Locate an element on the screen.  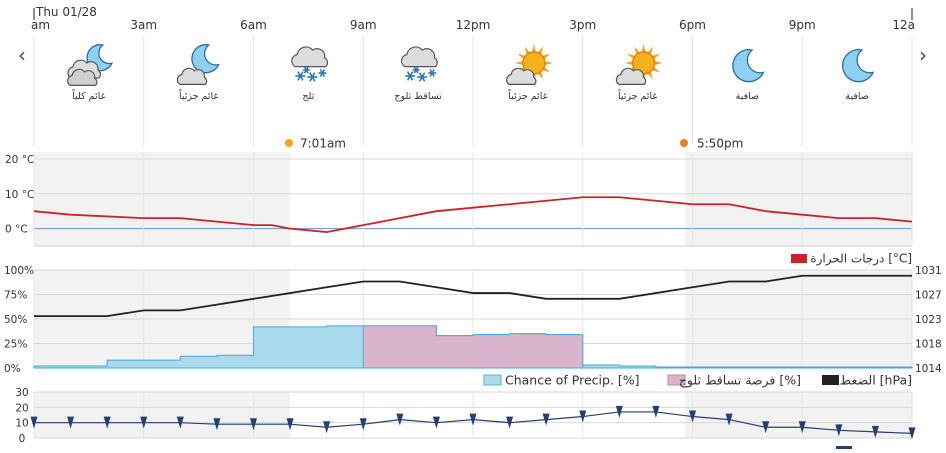
time-label: 9pm is located at coordinates (802, 25).